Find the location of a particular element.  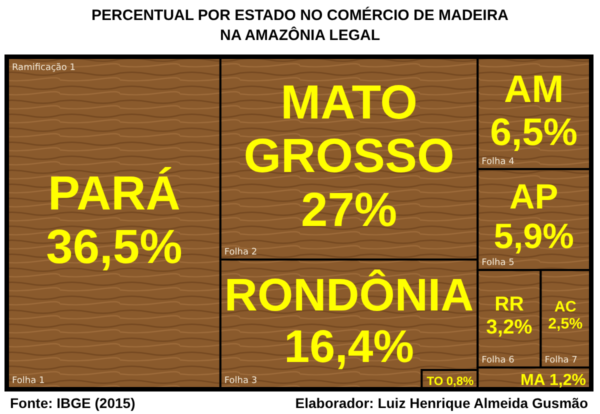

data-label: 16,4% is located at coordinates (349, 346).